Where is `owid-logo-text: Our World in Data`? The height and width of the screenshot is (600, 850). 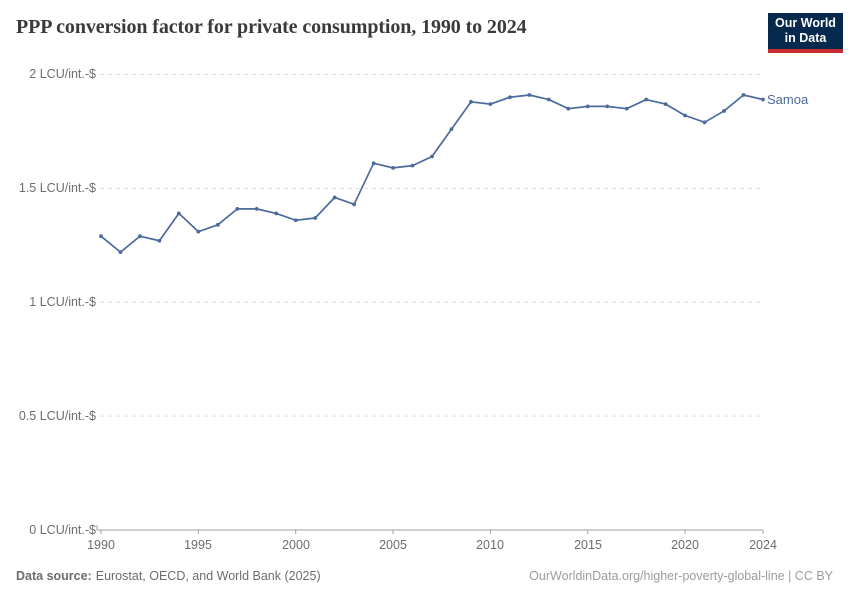
owid-logo-text: Our World in Data is located at coordinates (805, 30).